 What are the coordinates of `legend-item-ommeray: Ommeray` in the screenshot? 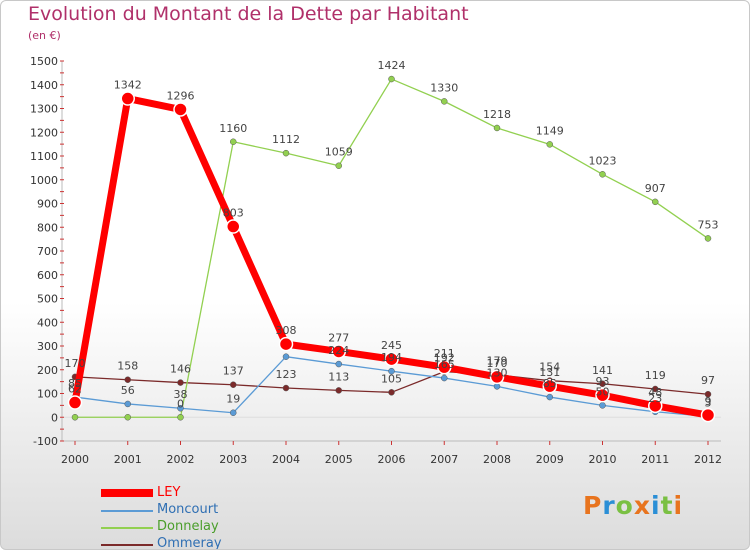 It's located at (201, 543).